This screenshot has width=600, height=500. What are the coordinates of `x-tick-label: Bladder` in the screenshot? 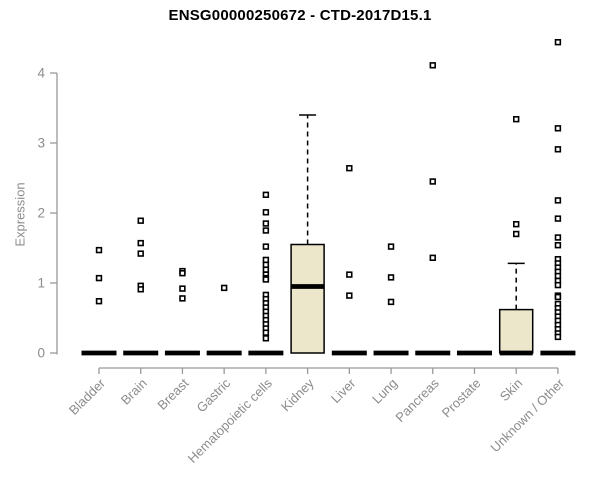 It's located at (87, 396).